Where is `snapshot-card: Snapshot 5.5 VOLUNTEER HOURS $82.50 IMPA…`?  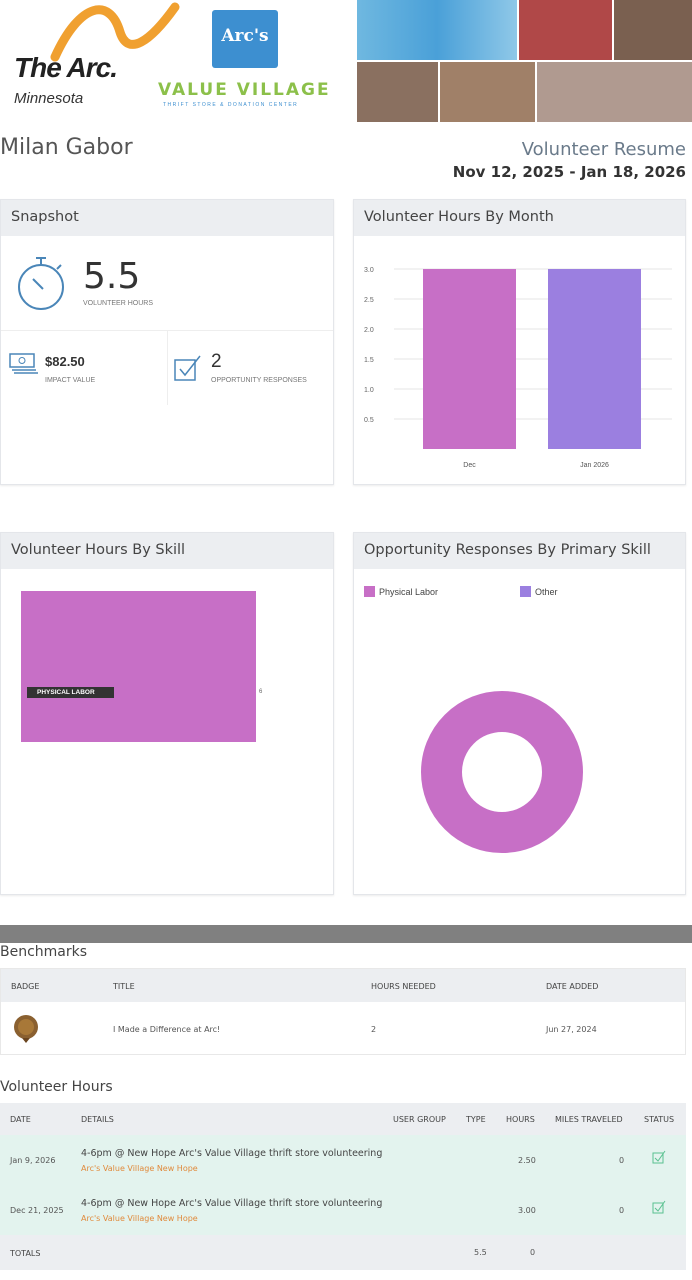
snapshot-card: Snapshot 5.5 VOLUNTEER HOURS $82.50 IMPA… is located at coordinates (167, 342).